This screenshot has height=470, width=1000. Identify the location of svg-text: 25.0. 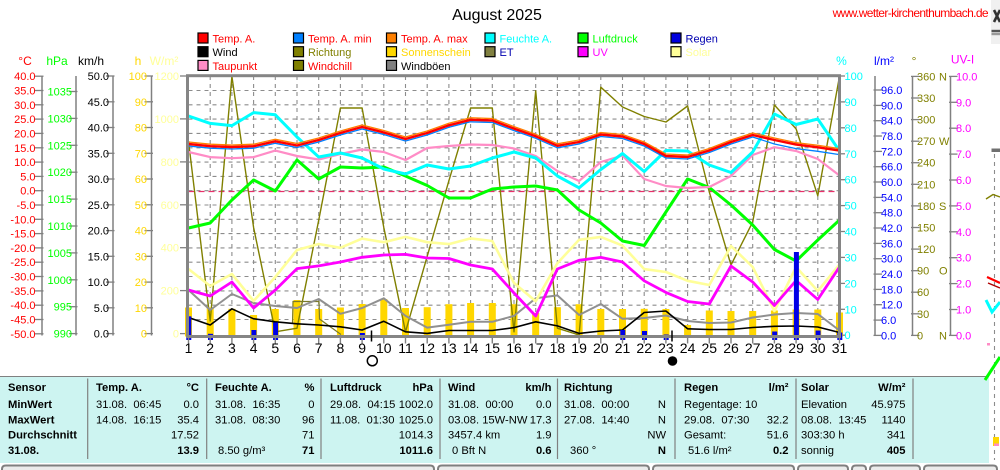
(98, 206).